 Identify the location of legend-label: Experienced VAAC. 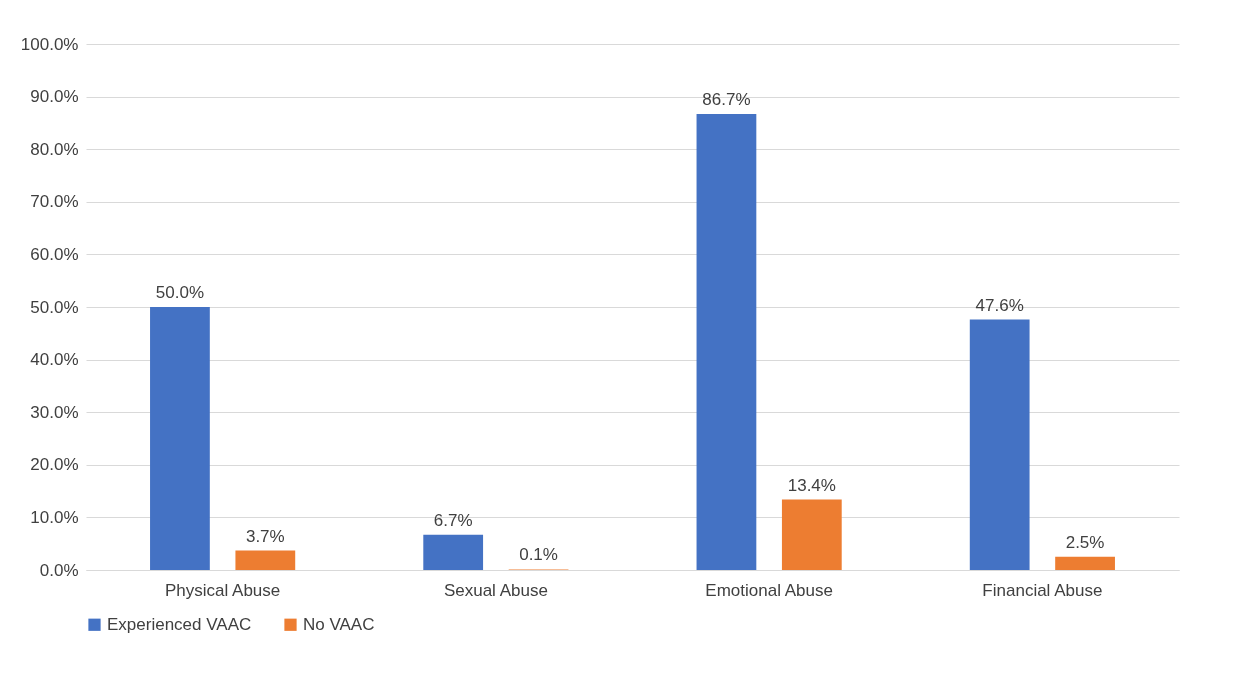
(179, 624).